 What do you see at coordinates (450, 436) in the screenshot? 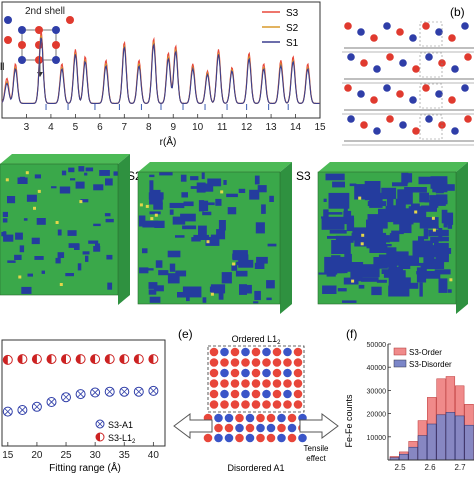
I see `bar-s3-disorder` at bounding box center [450, 436].